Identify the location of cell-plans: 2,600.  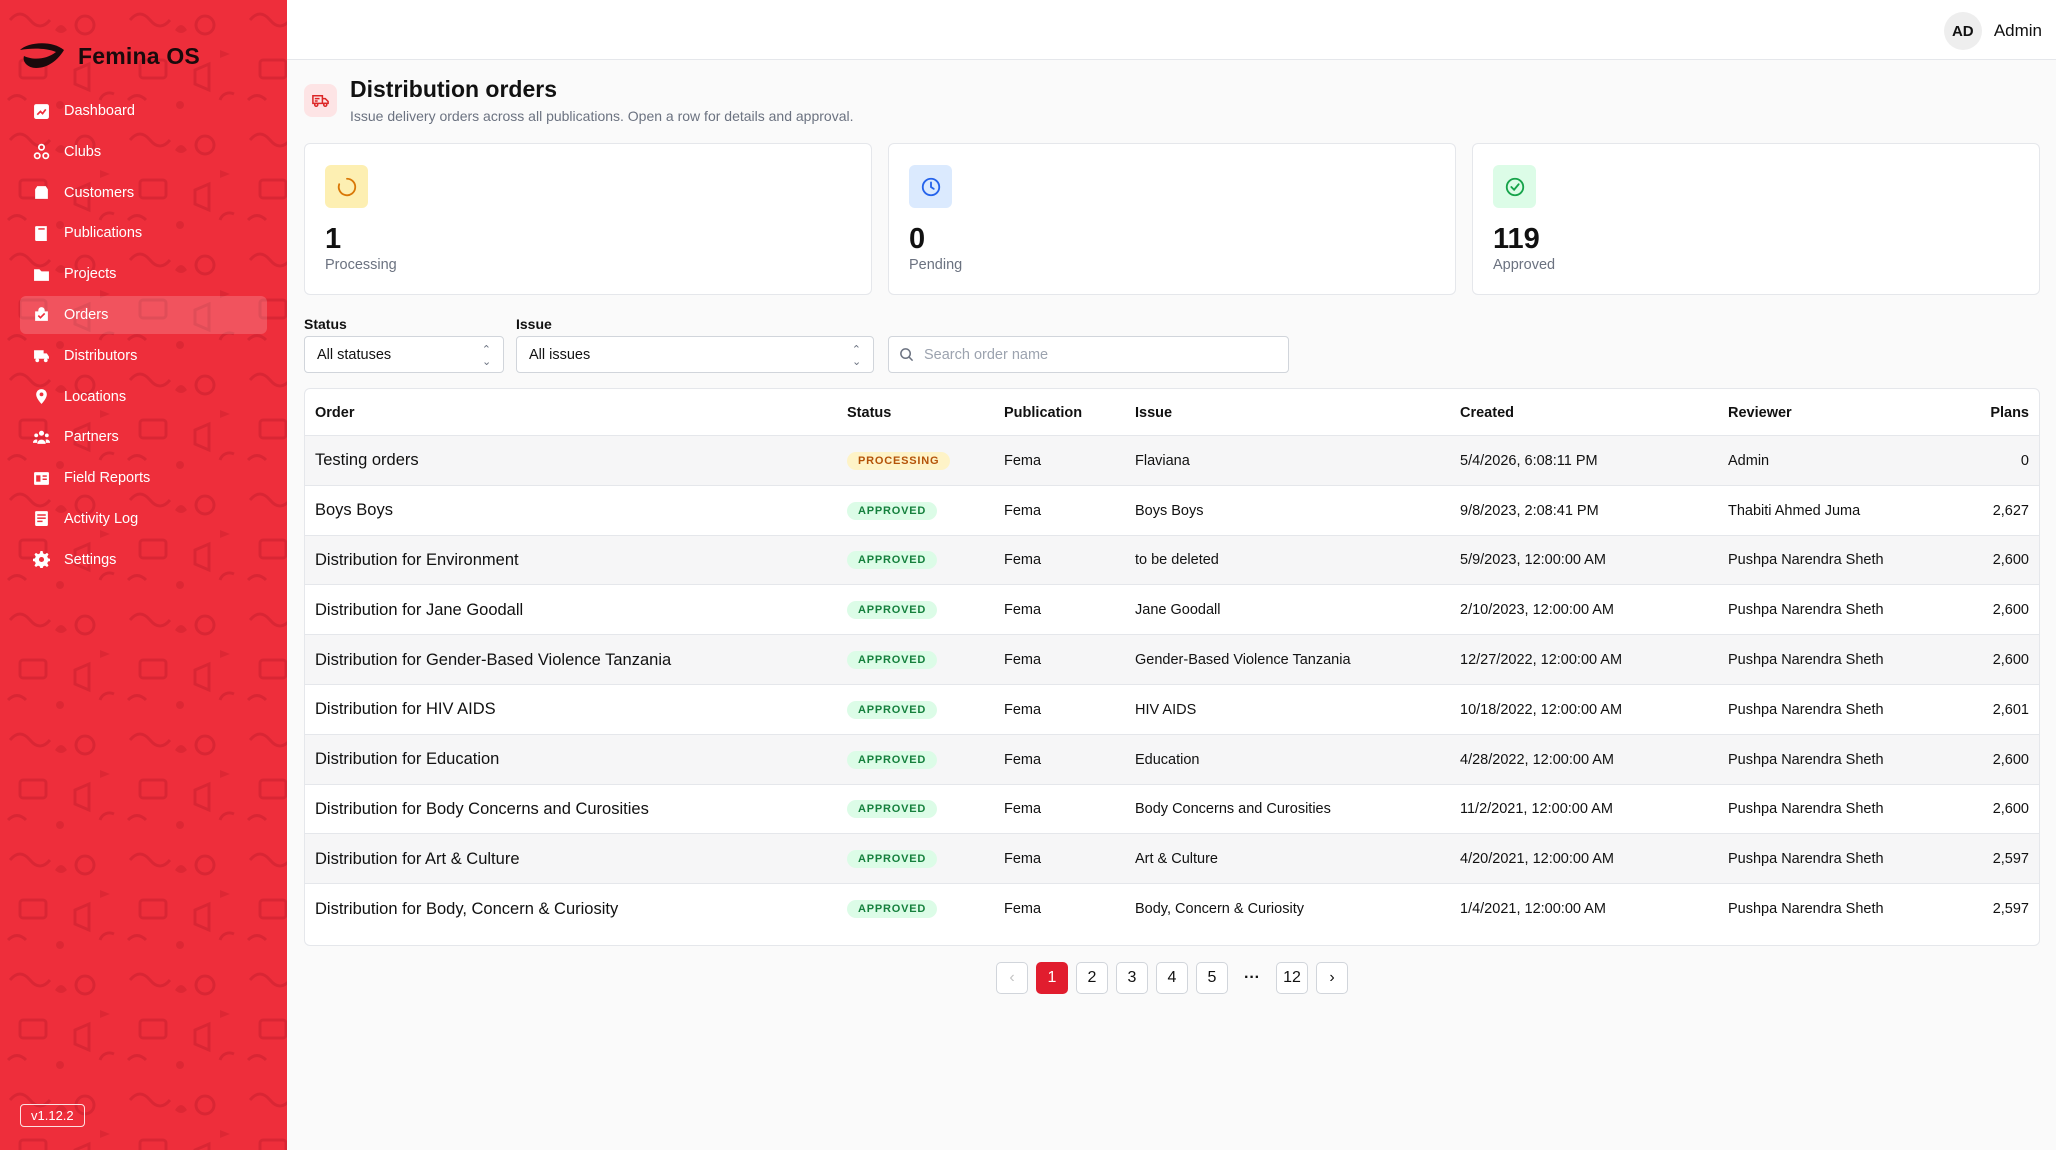
(2010, 610).